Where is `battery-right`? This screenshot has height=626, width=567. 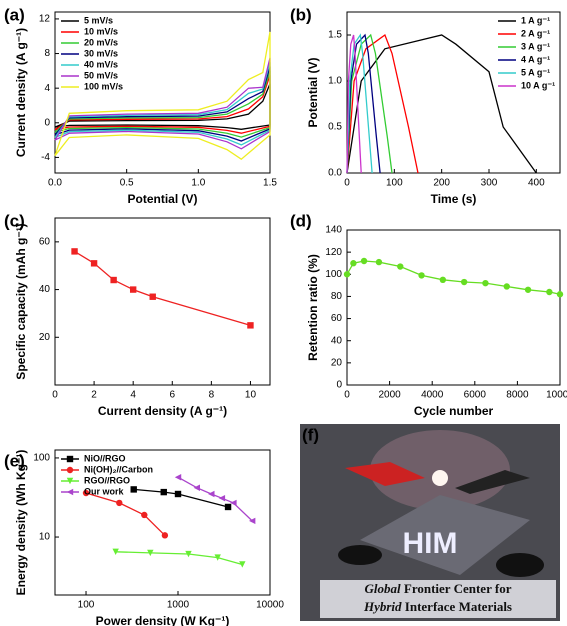 battery-right is located at coordinates (520, 565).